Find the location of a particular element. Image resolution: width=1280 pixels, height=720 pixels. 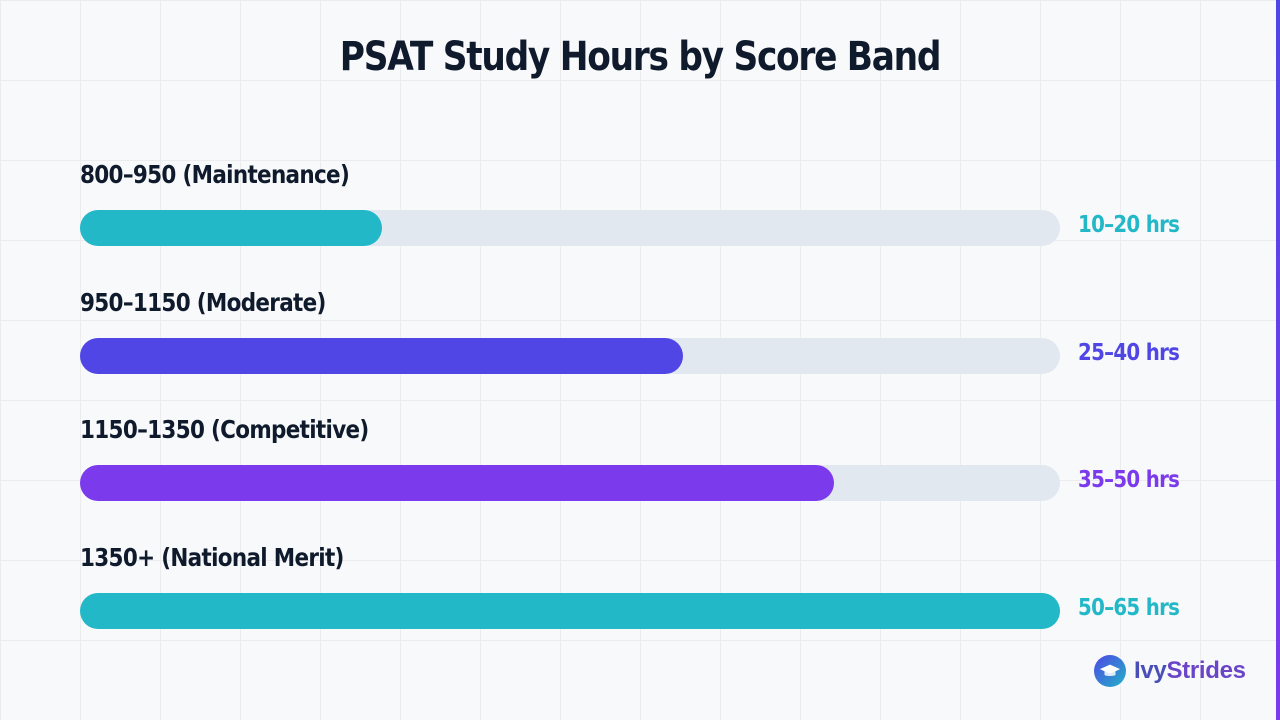

brand-name: IvyStrides is located at coordinates (1190, 671).